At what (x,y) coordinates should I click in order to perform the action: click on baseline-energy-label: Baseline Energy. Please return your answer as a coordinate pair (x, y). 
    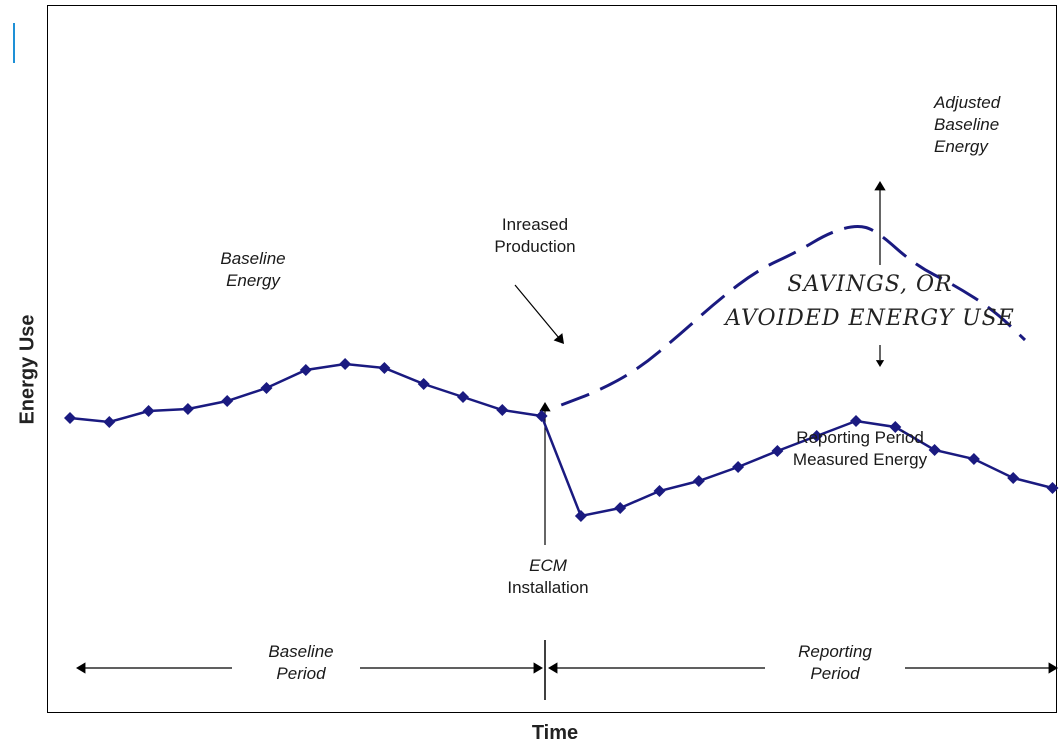
    Looking at the image, I should click on (253, 269).